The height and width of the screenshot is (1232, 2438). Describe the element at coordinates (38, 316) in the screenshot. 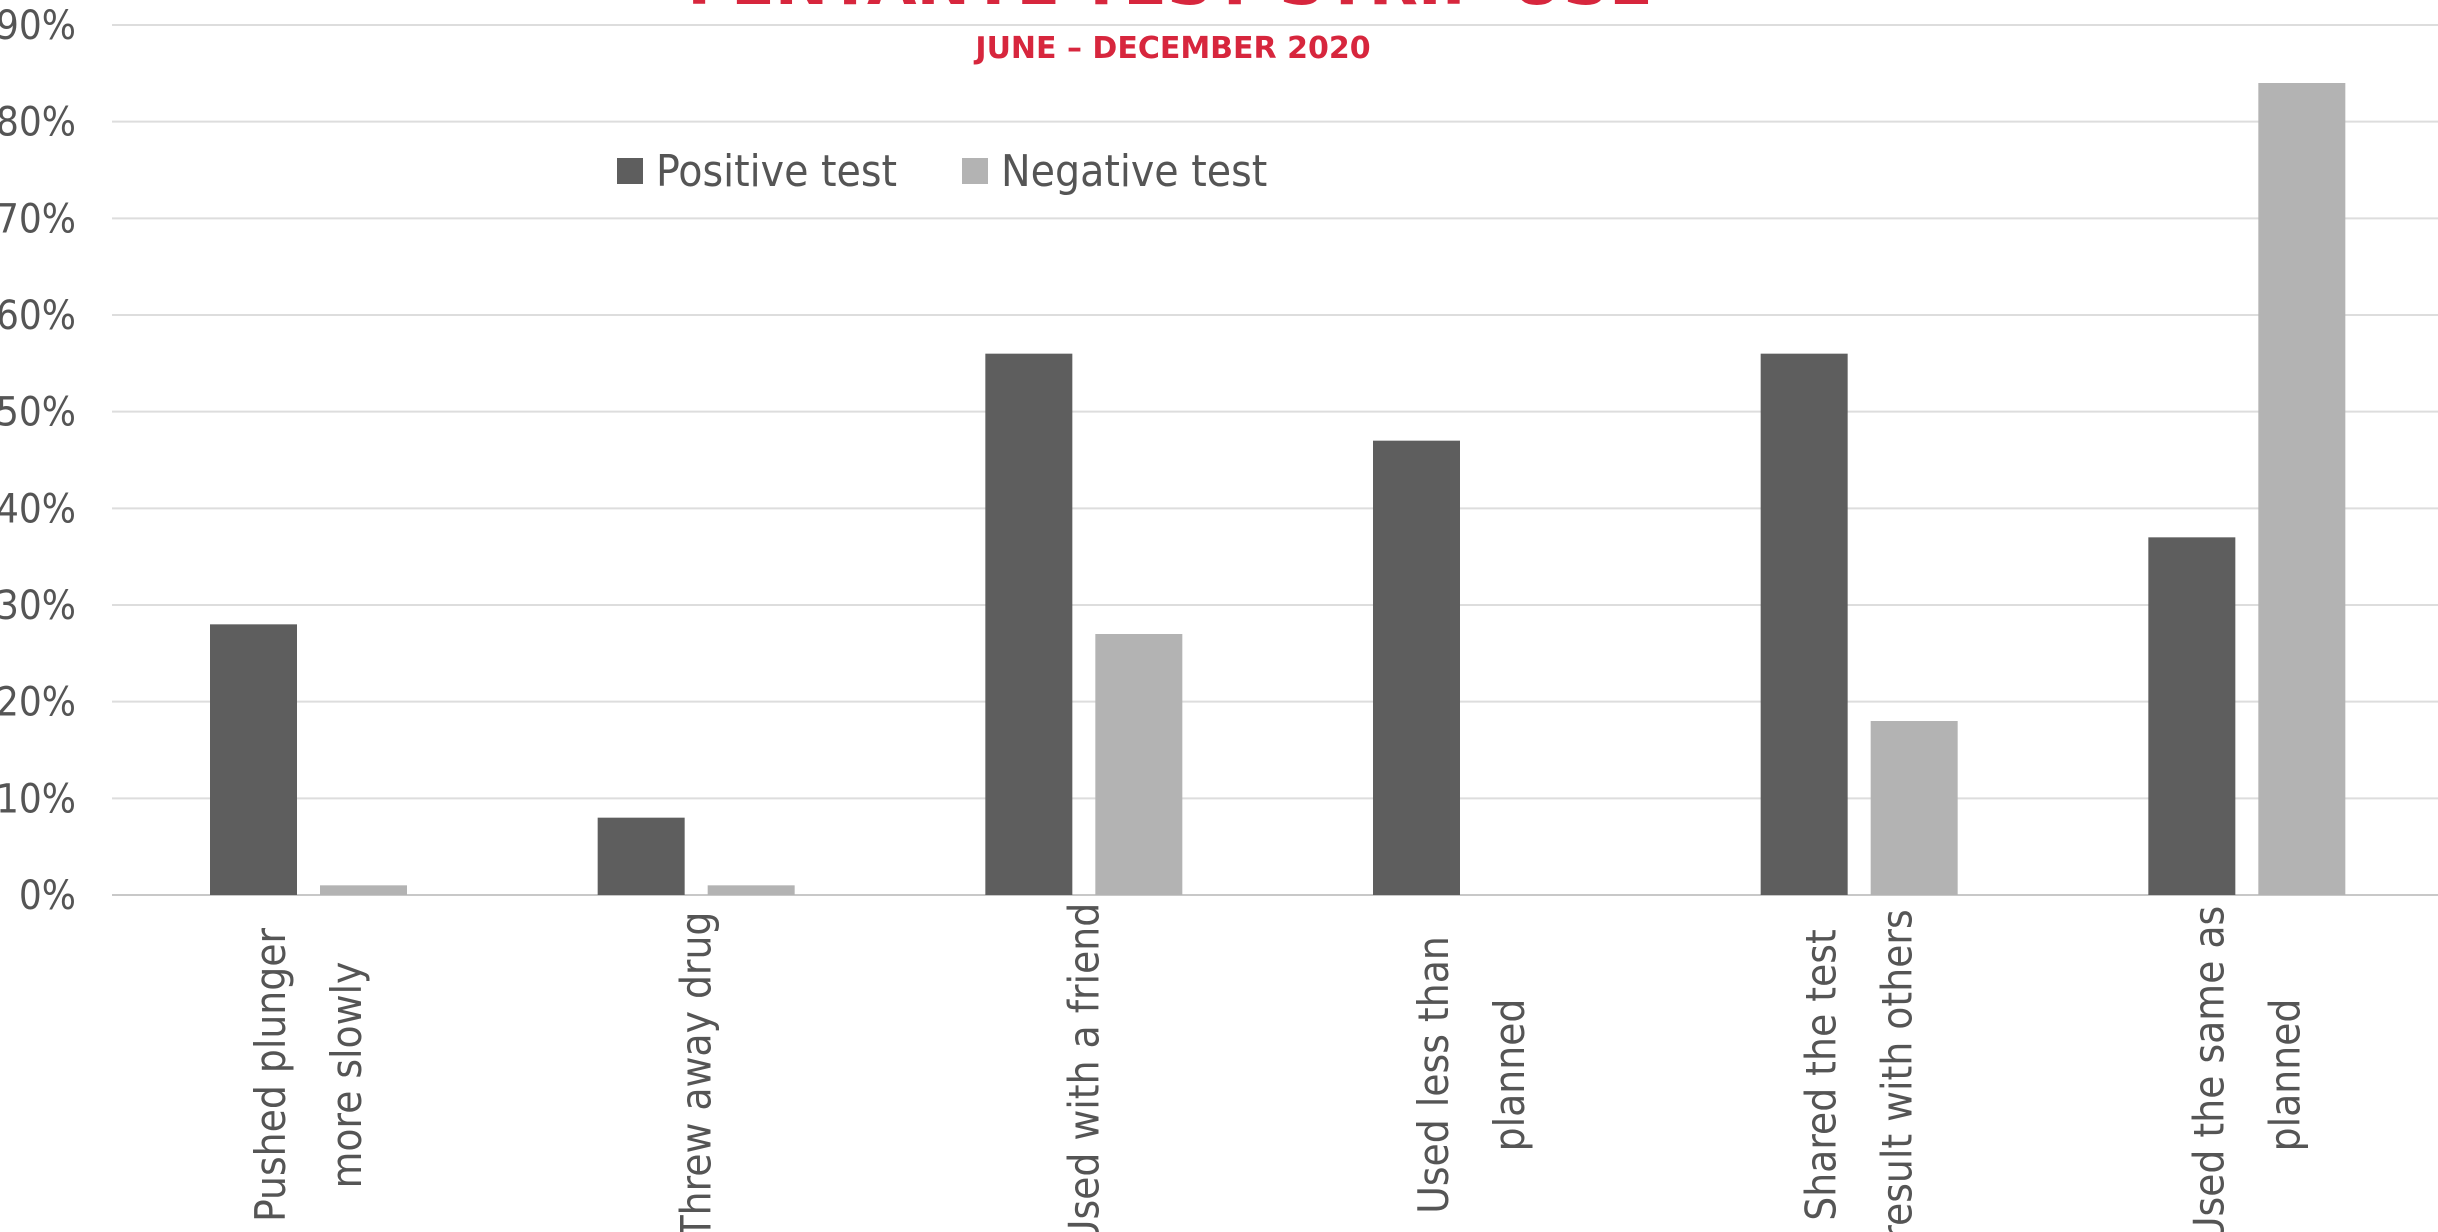

I see `y-tick-label: 60%` at that location.